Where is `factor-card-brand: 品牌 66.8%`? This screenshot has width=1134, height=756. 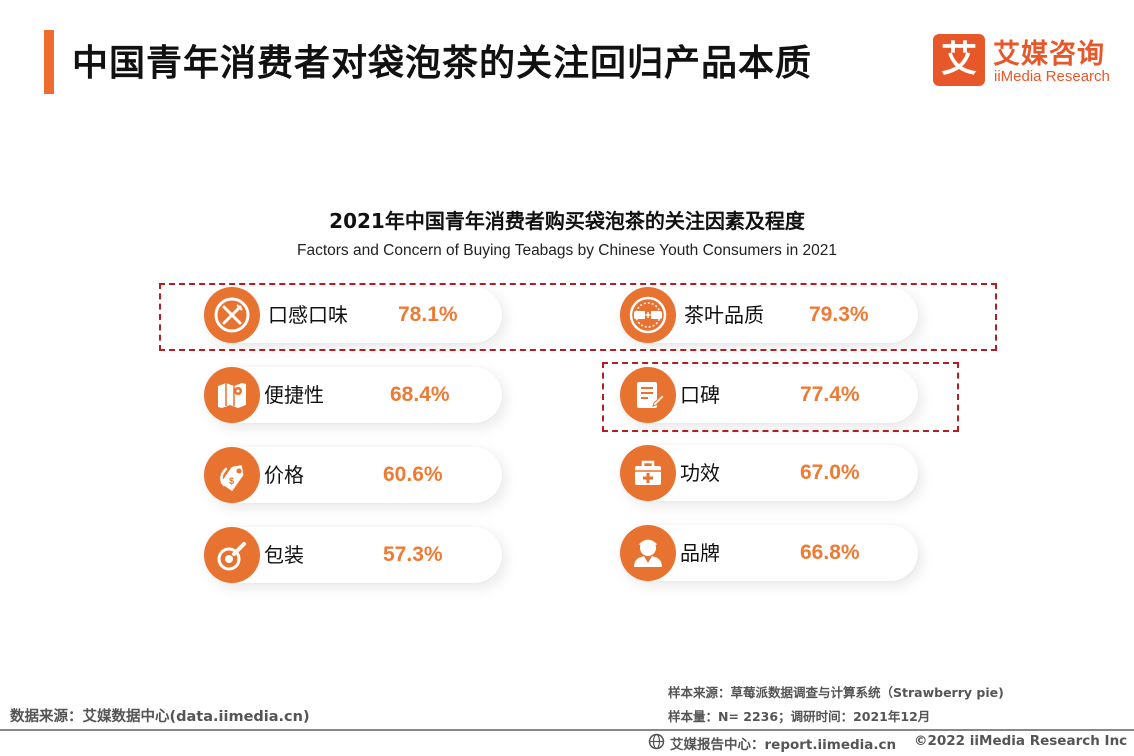 factor-card-brand: 品牌 66.8% is located at coordinates (769, 553).